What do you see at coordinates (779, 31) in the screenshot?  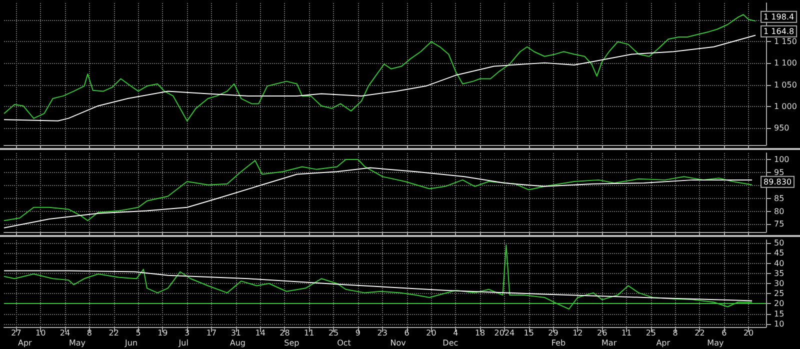 I see `annotation: 1 164.8` at bounding box center [779, 31].